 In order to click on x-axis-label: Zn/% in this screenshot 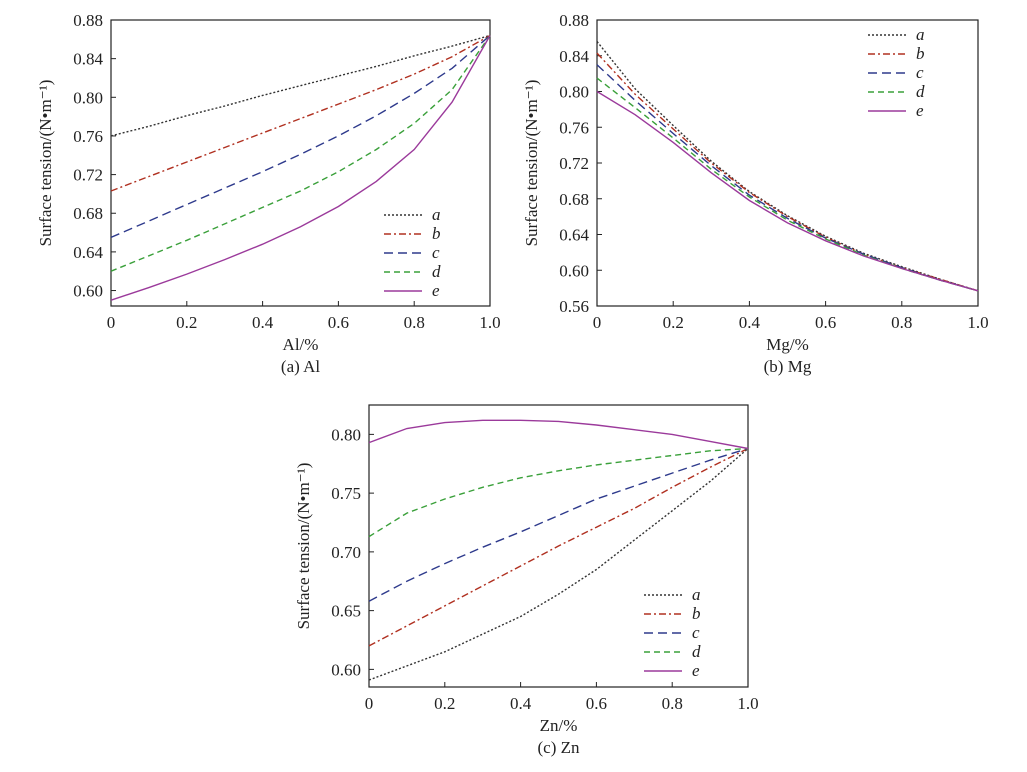, I will do `click(559, 725)`.